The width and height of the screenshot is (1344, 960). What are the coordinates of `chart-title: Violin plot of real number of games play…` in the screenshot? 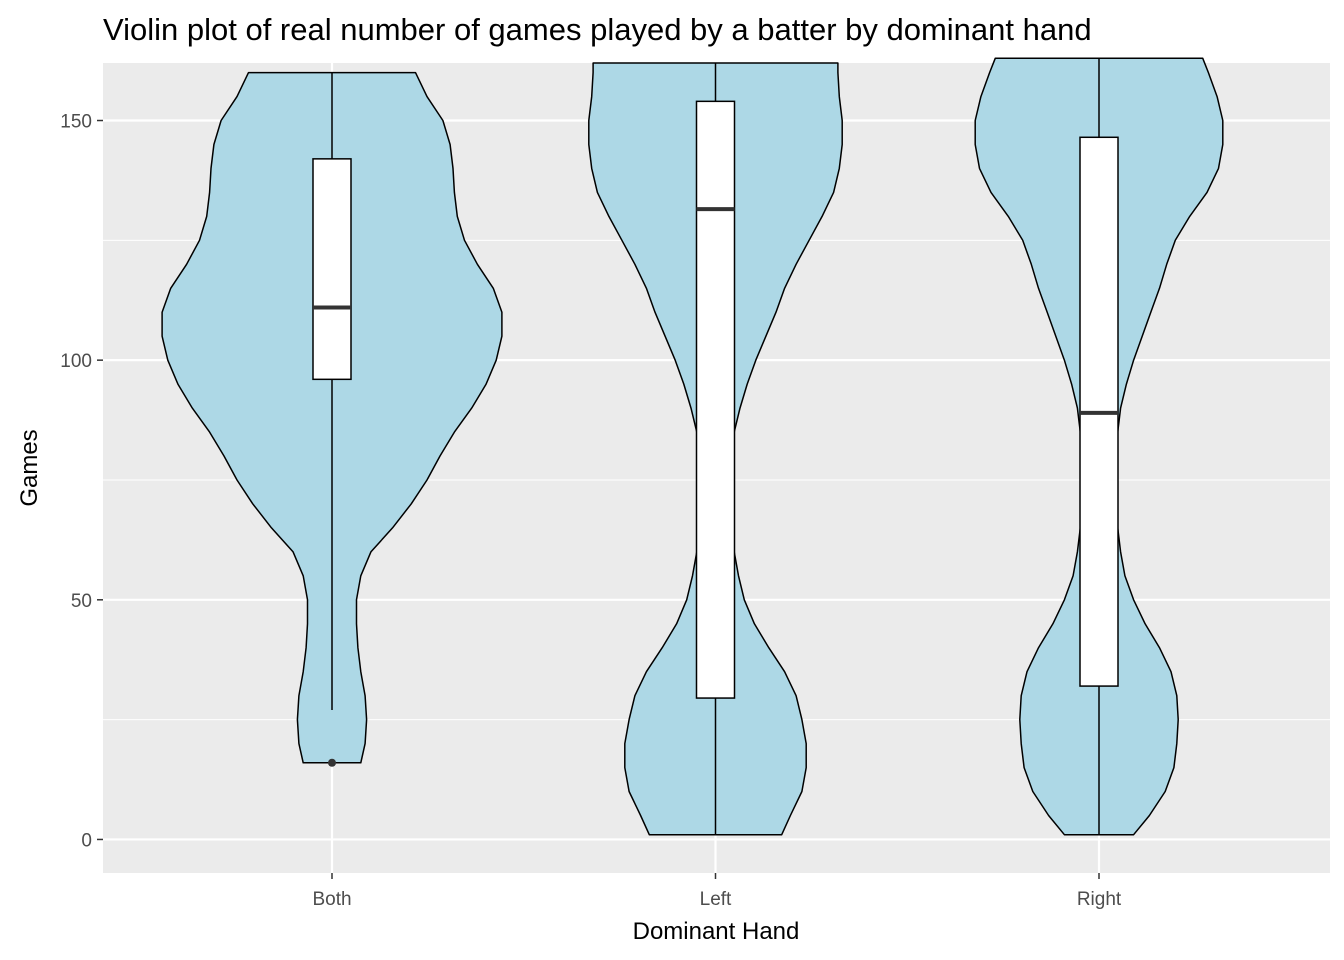 It's located at (597, 29).